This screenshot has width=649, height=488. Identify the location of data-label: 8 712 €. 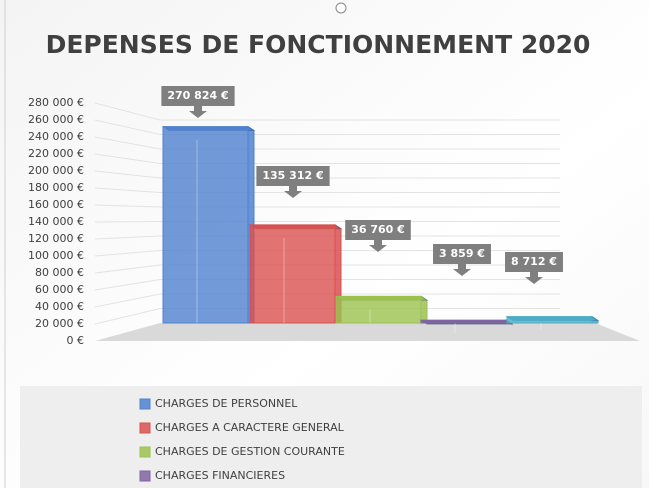
(534, 261).